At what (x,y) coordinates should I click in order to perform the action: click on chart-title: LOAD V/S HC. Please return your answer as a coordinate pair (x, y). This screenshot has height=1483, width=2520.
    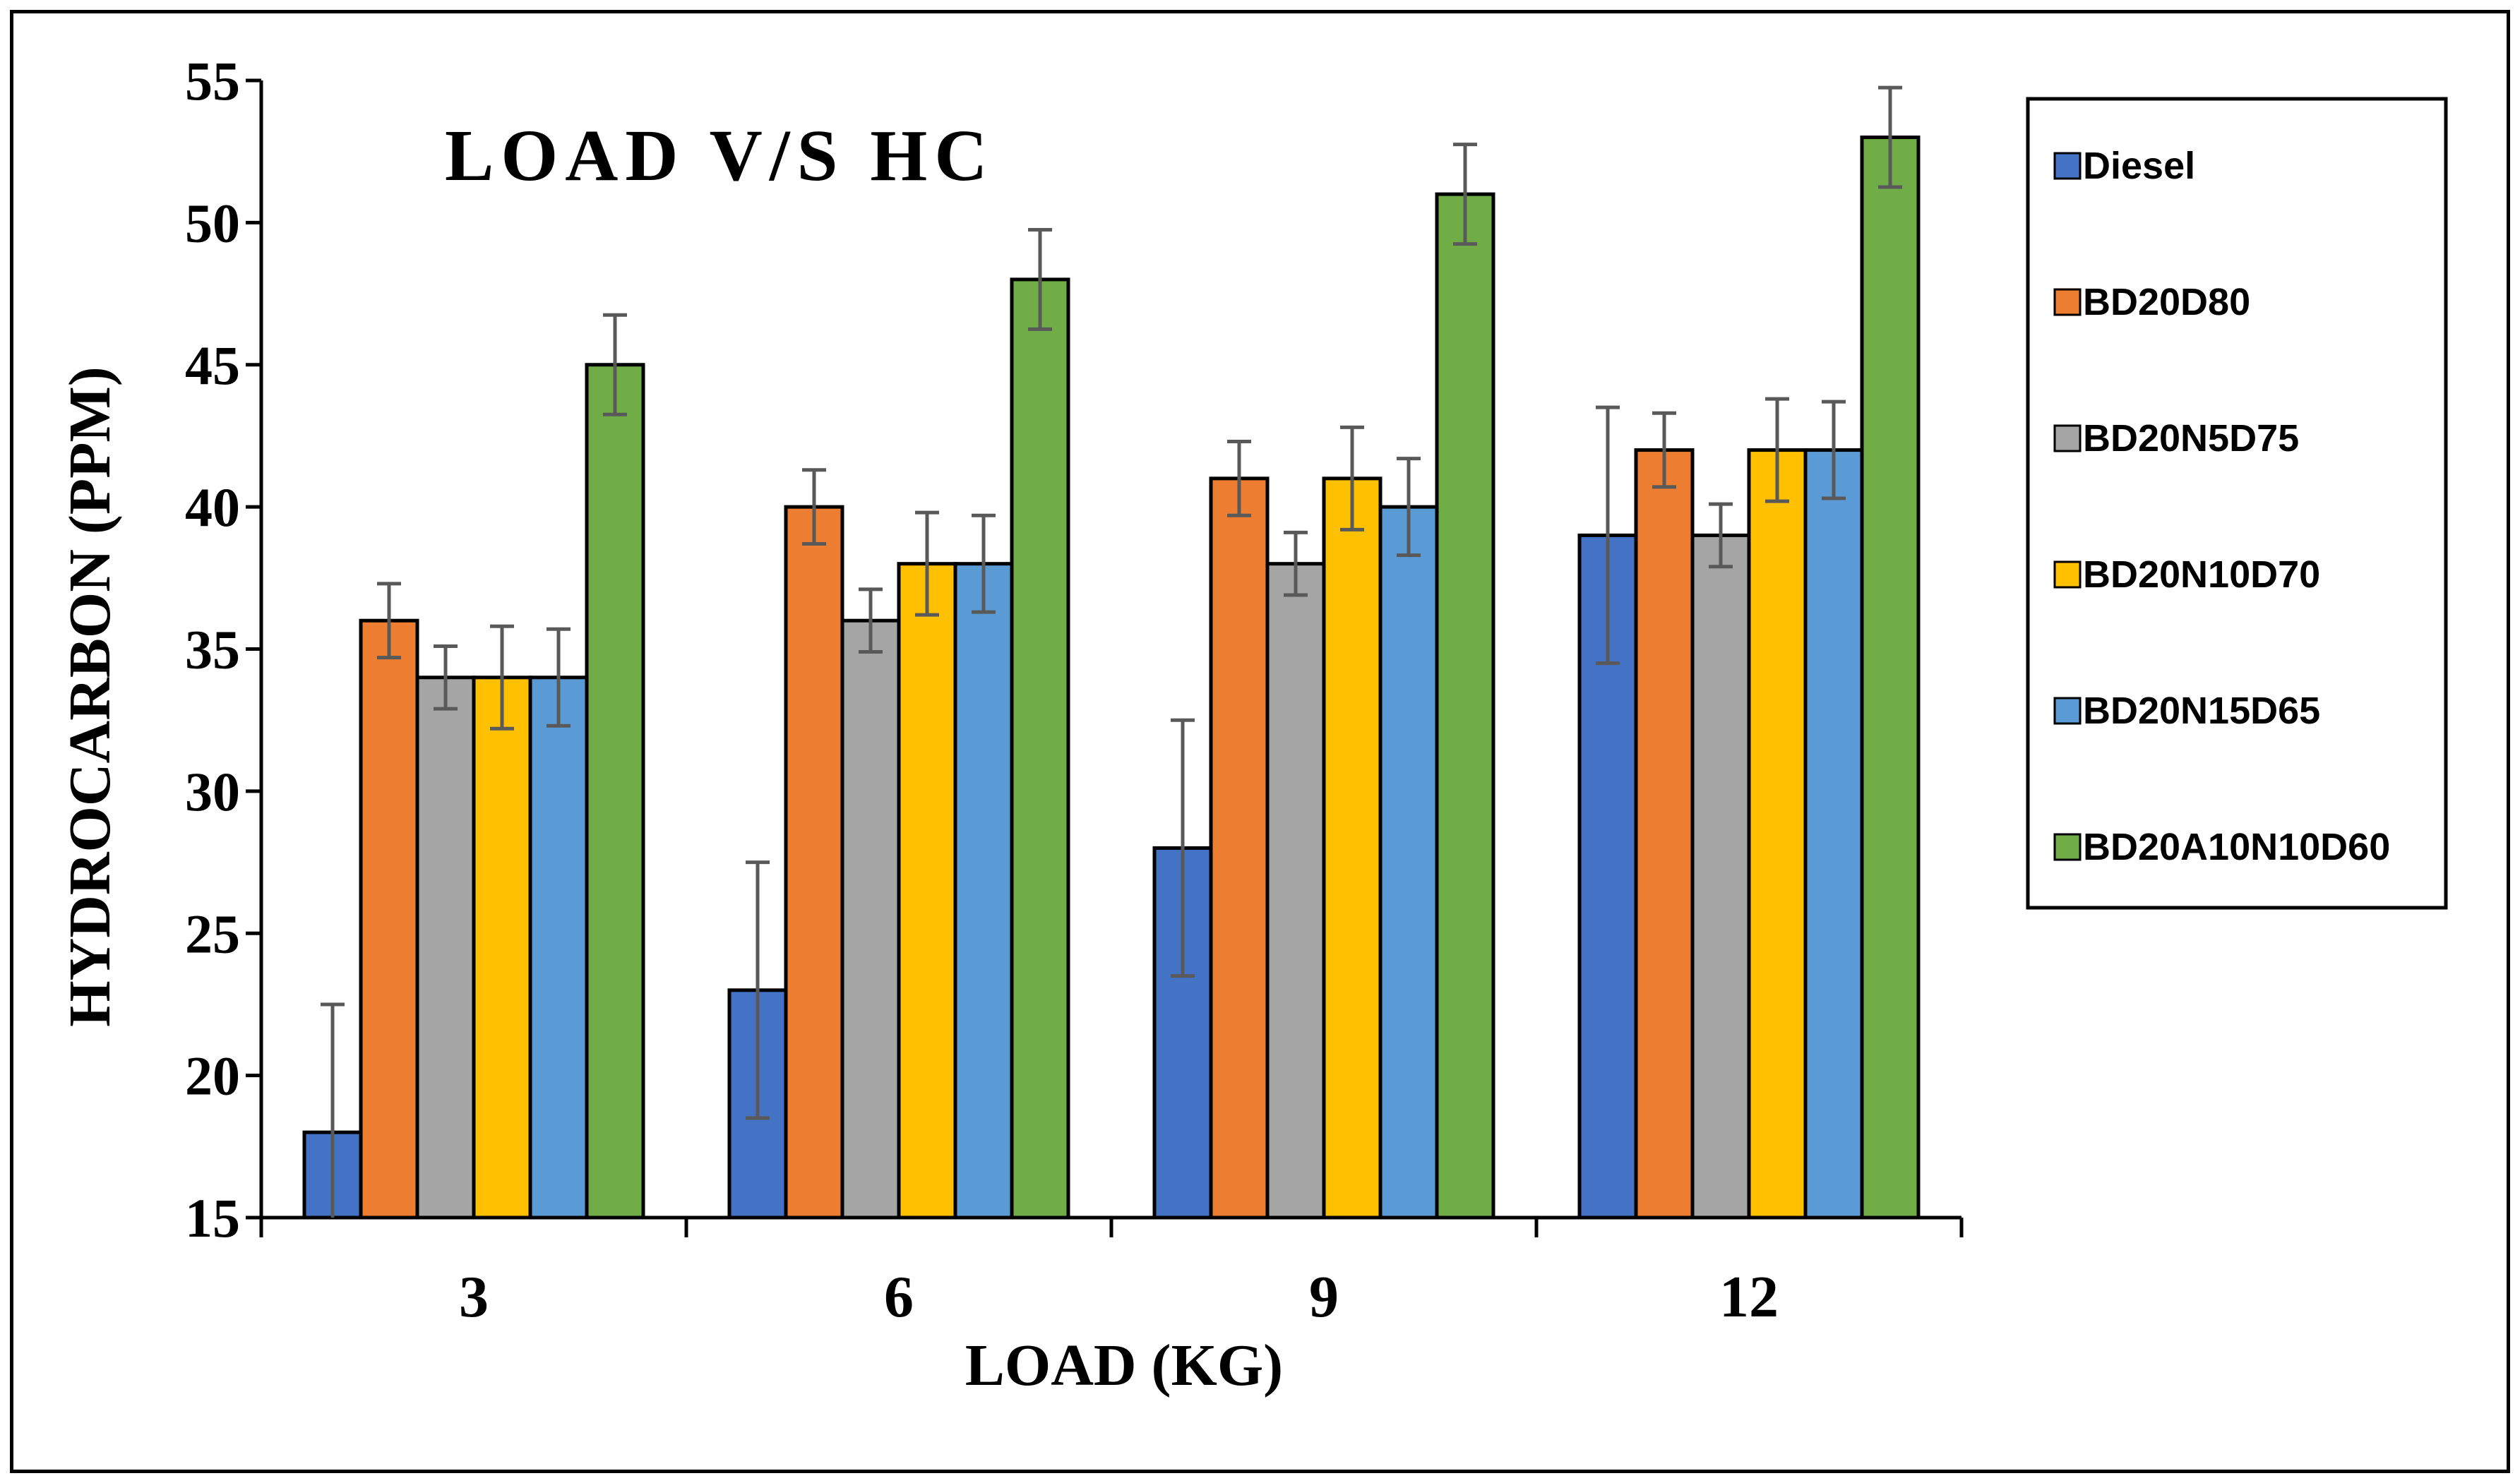
    Looking at the image, I should click on (720, 155).